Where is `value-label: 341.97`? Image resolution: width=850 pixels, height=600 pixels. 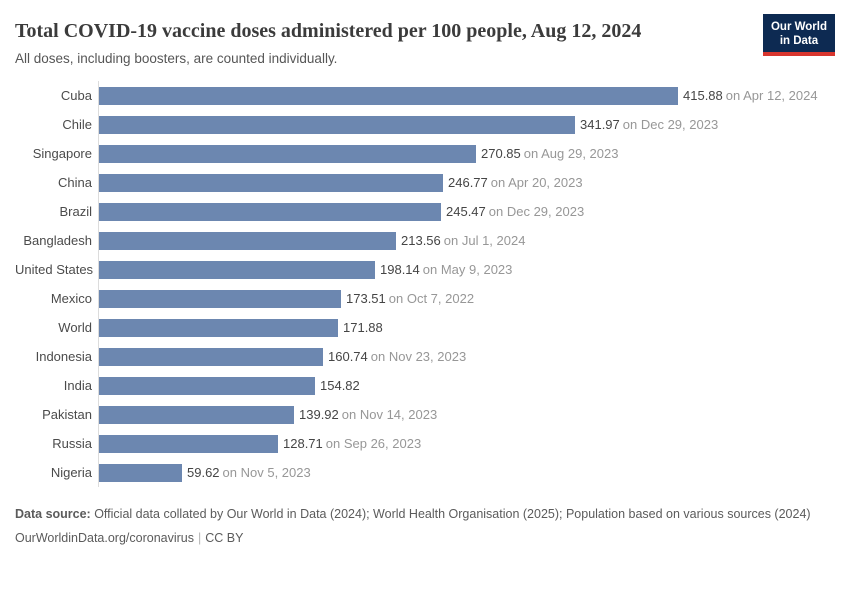
value-label: 341.97 is located at coordinates (600, 124).